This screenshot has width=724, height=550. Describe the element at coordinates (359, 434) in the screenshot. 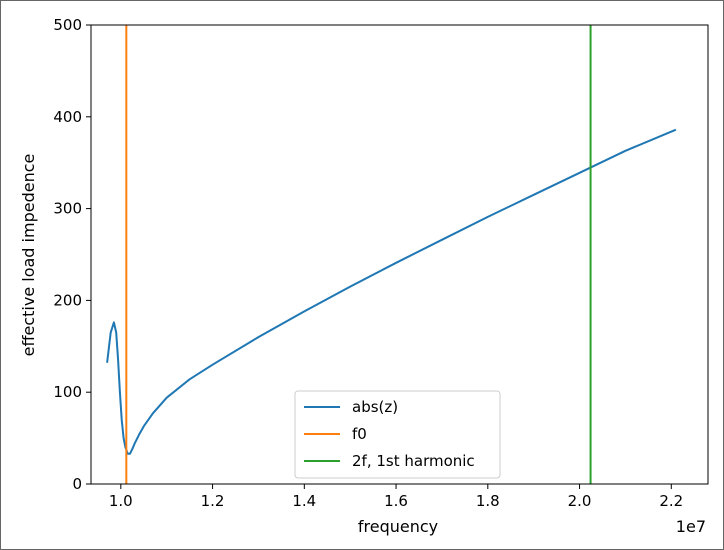

I see `legend-label-f0: f0` at that location.